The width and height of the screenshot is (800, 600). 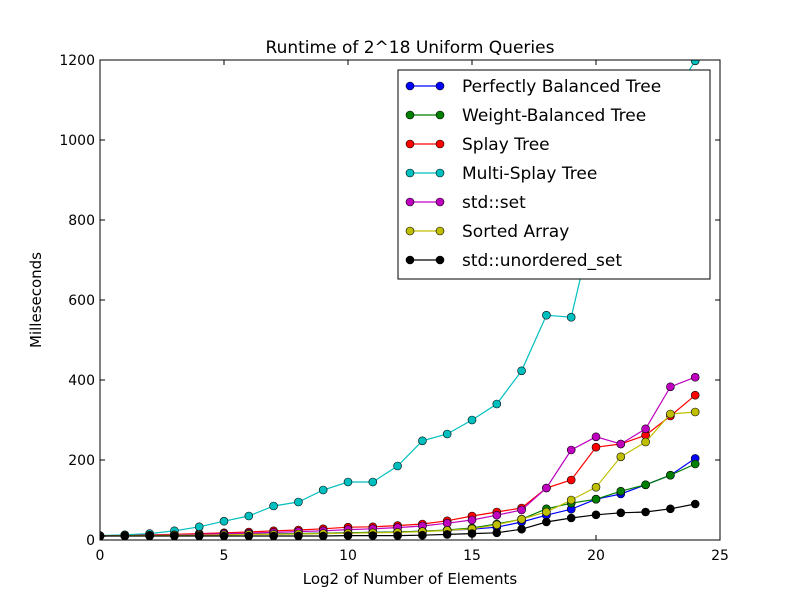 What do you see at coordinates (561, 87) in the screenshot?
I see `legend-label: Perfectly Balanced Tree` at bounding box center [561, 87].